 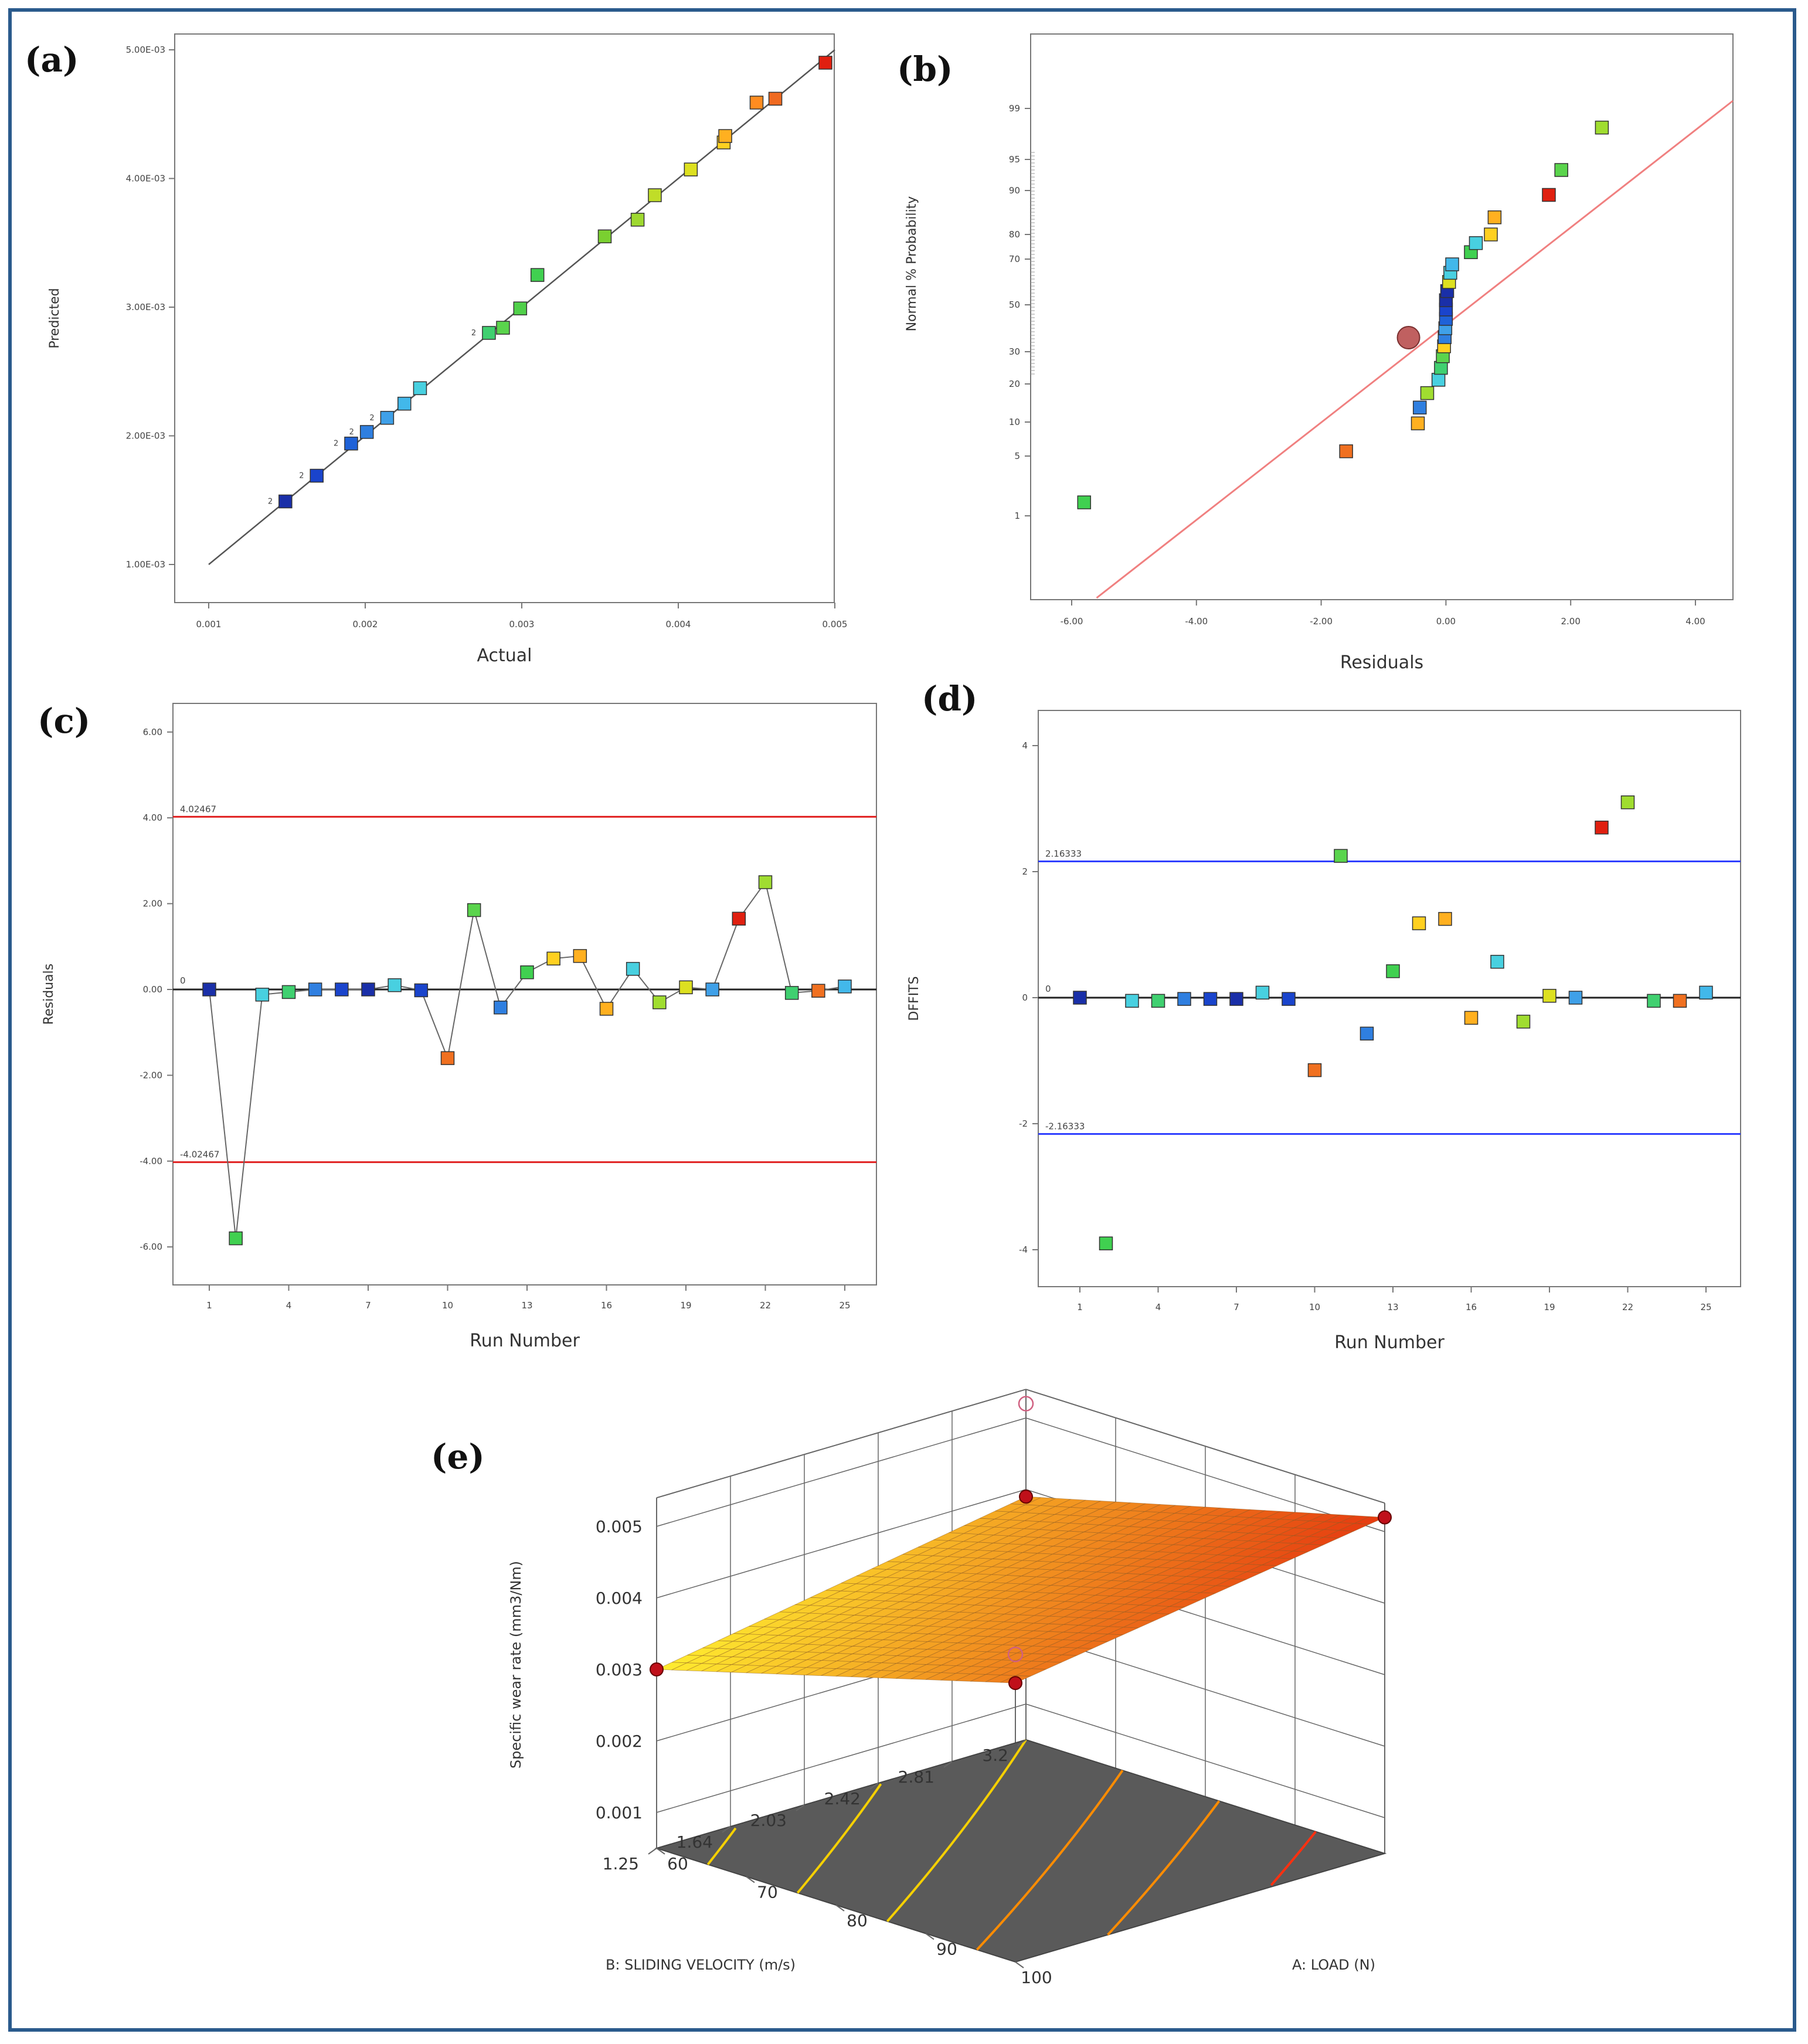 What do you see at coordinates (946, 1949) in the screenshot?
I see `panel-e-load-tick-label: 90` at bounding box center [946, 1949].